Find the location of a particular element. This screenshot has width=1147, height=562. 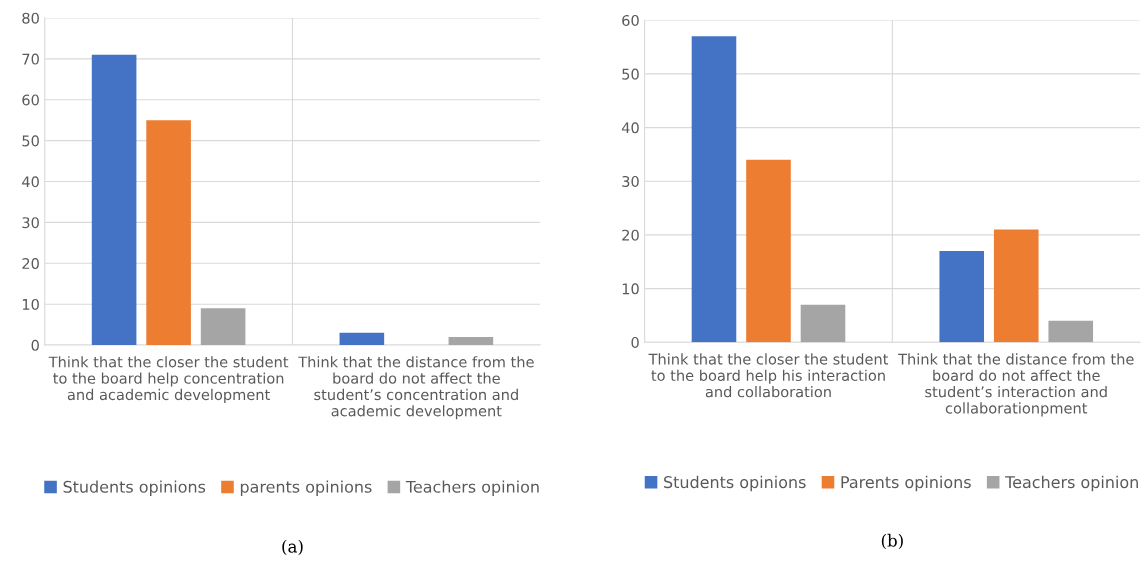

y-tick-label: 80 is located at coordinates (30, 18).